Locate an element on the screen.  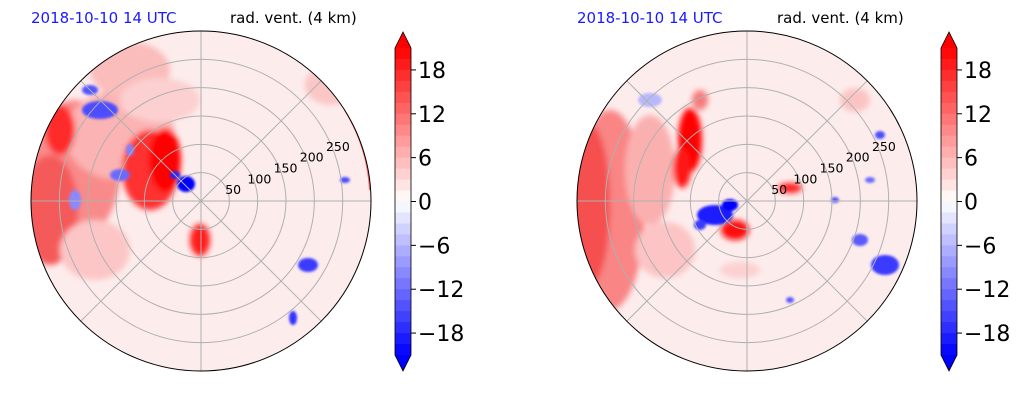
panel-1-radial-ticks: 50 100 150 200 250 is located at coordinates (287, 168).